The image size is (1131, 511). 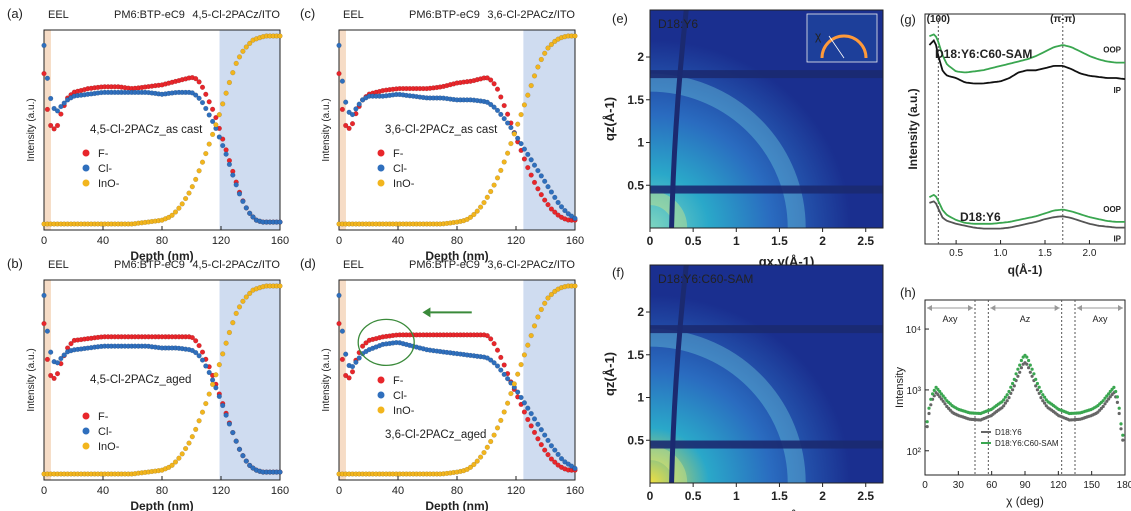 I want to click on eel-region, so click(x=47, y=380).